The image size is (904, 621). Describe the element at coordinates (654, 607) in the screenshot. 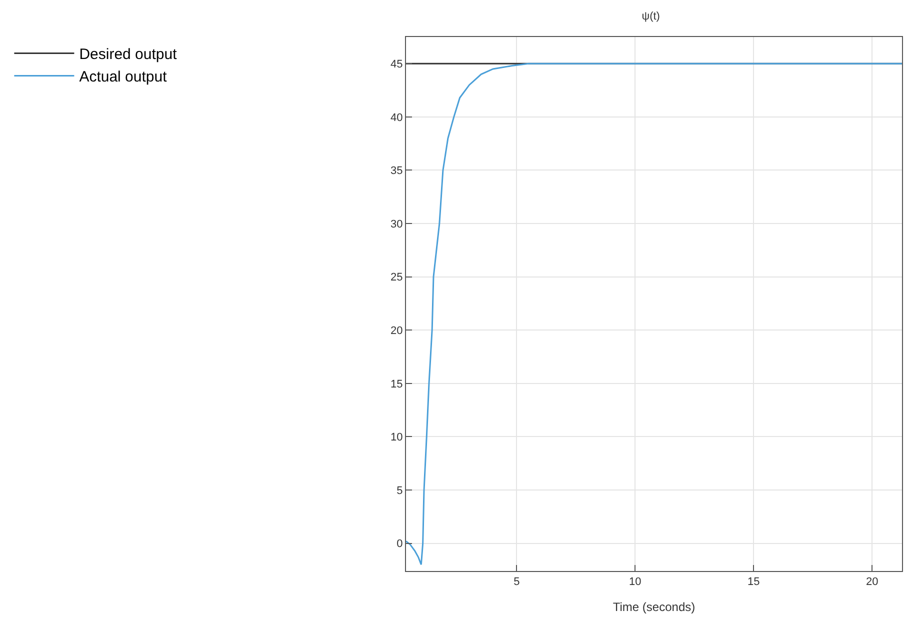

I see `x-axis-title: Time (seconds)` at that location.